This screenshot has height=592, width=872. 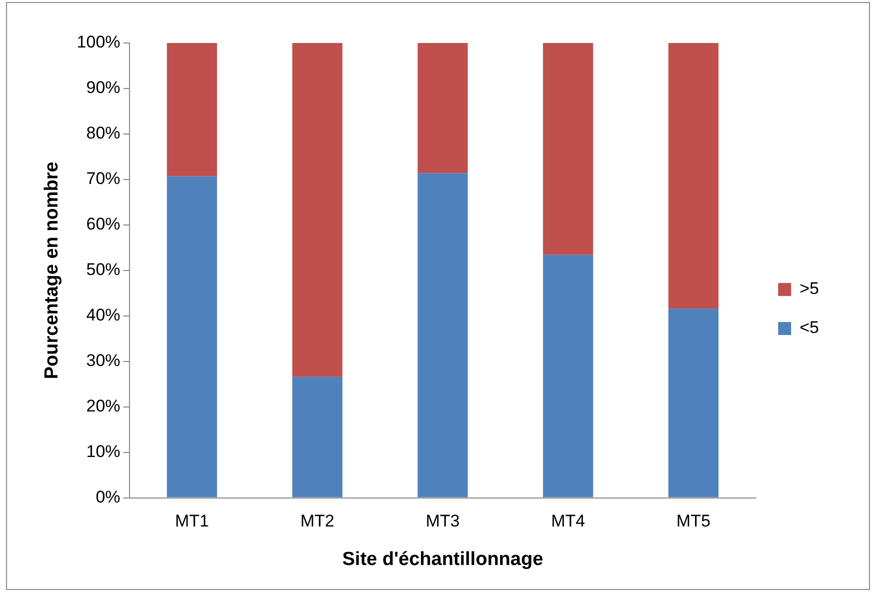 I want to click on y-tick-label: 80%, so click(x=103, y=133).